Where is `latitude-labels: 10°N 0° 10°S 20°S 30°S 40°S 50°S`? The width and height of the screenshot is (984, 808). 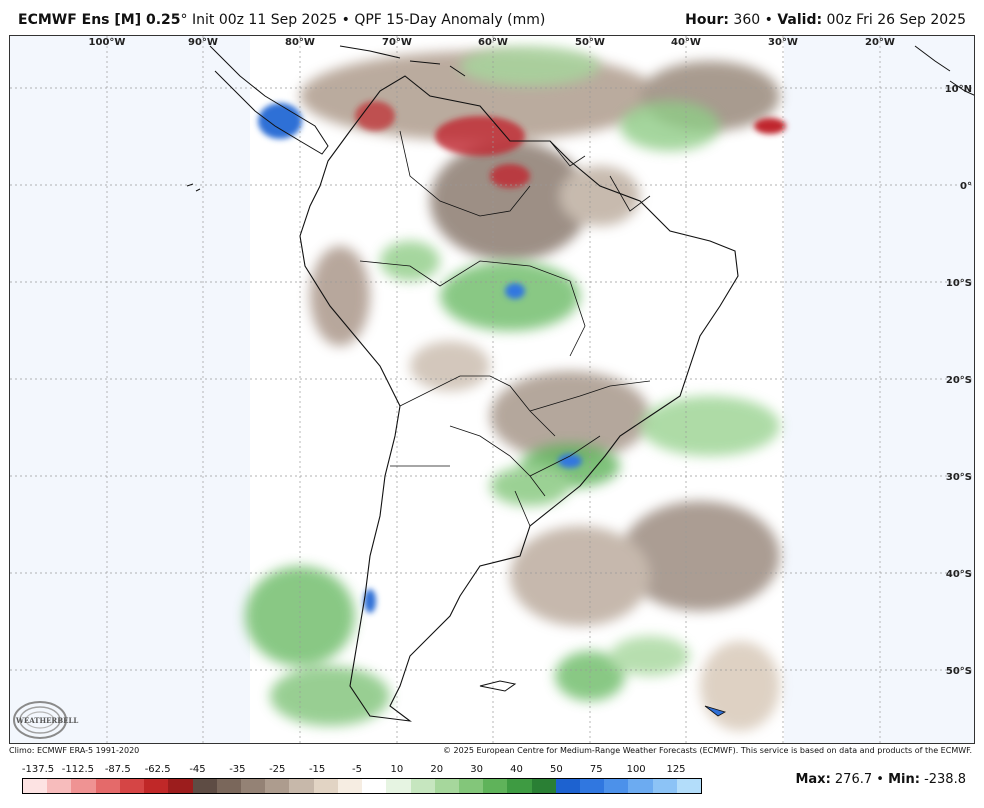
latitude-labels: 10°N 0° 10°S 20°S 30°S 40°S 50°S is located at coordinates (958, 380).